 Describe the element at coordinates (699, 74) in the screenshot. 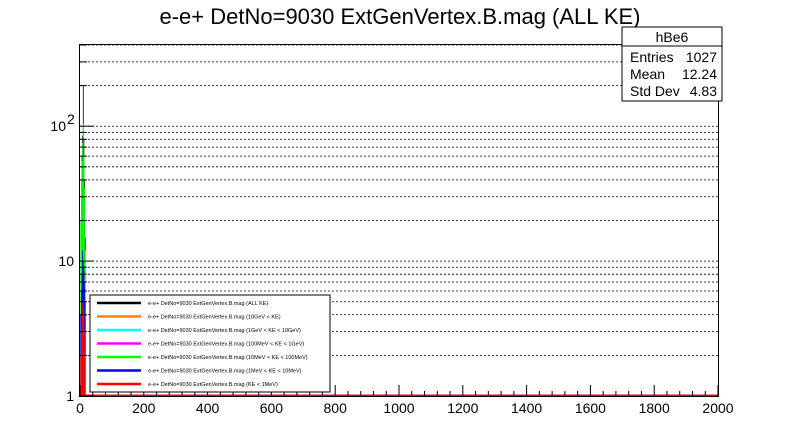

I see `stats-value: 12.24` at that location.